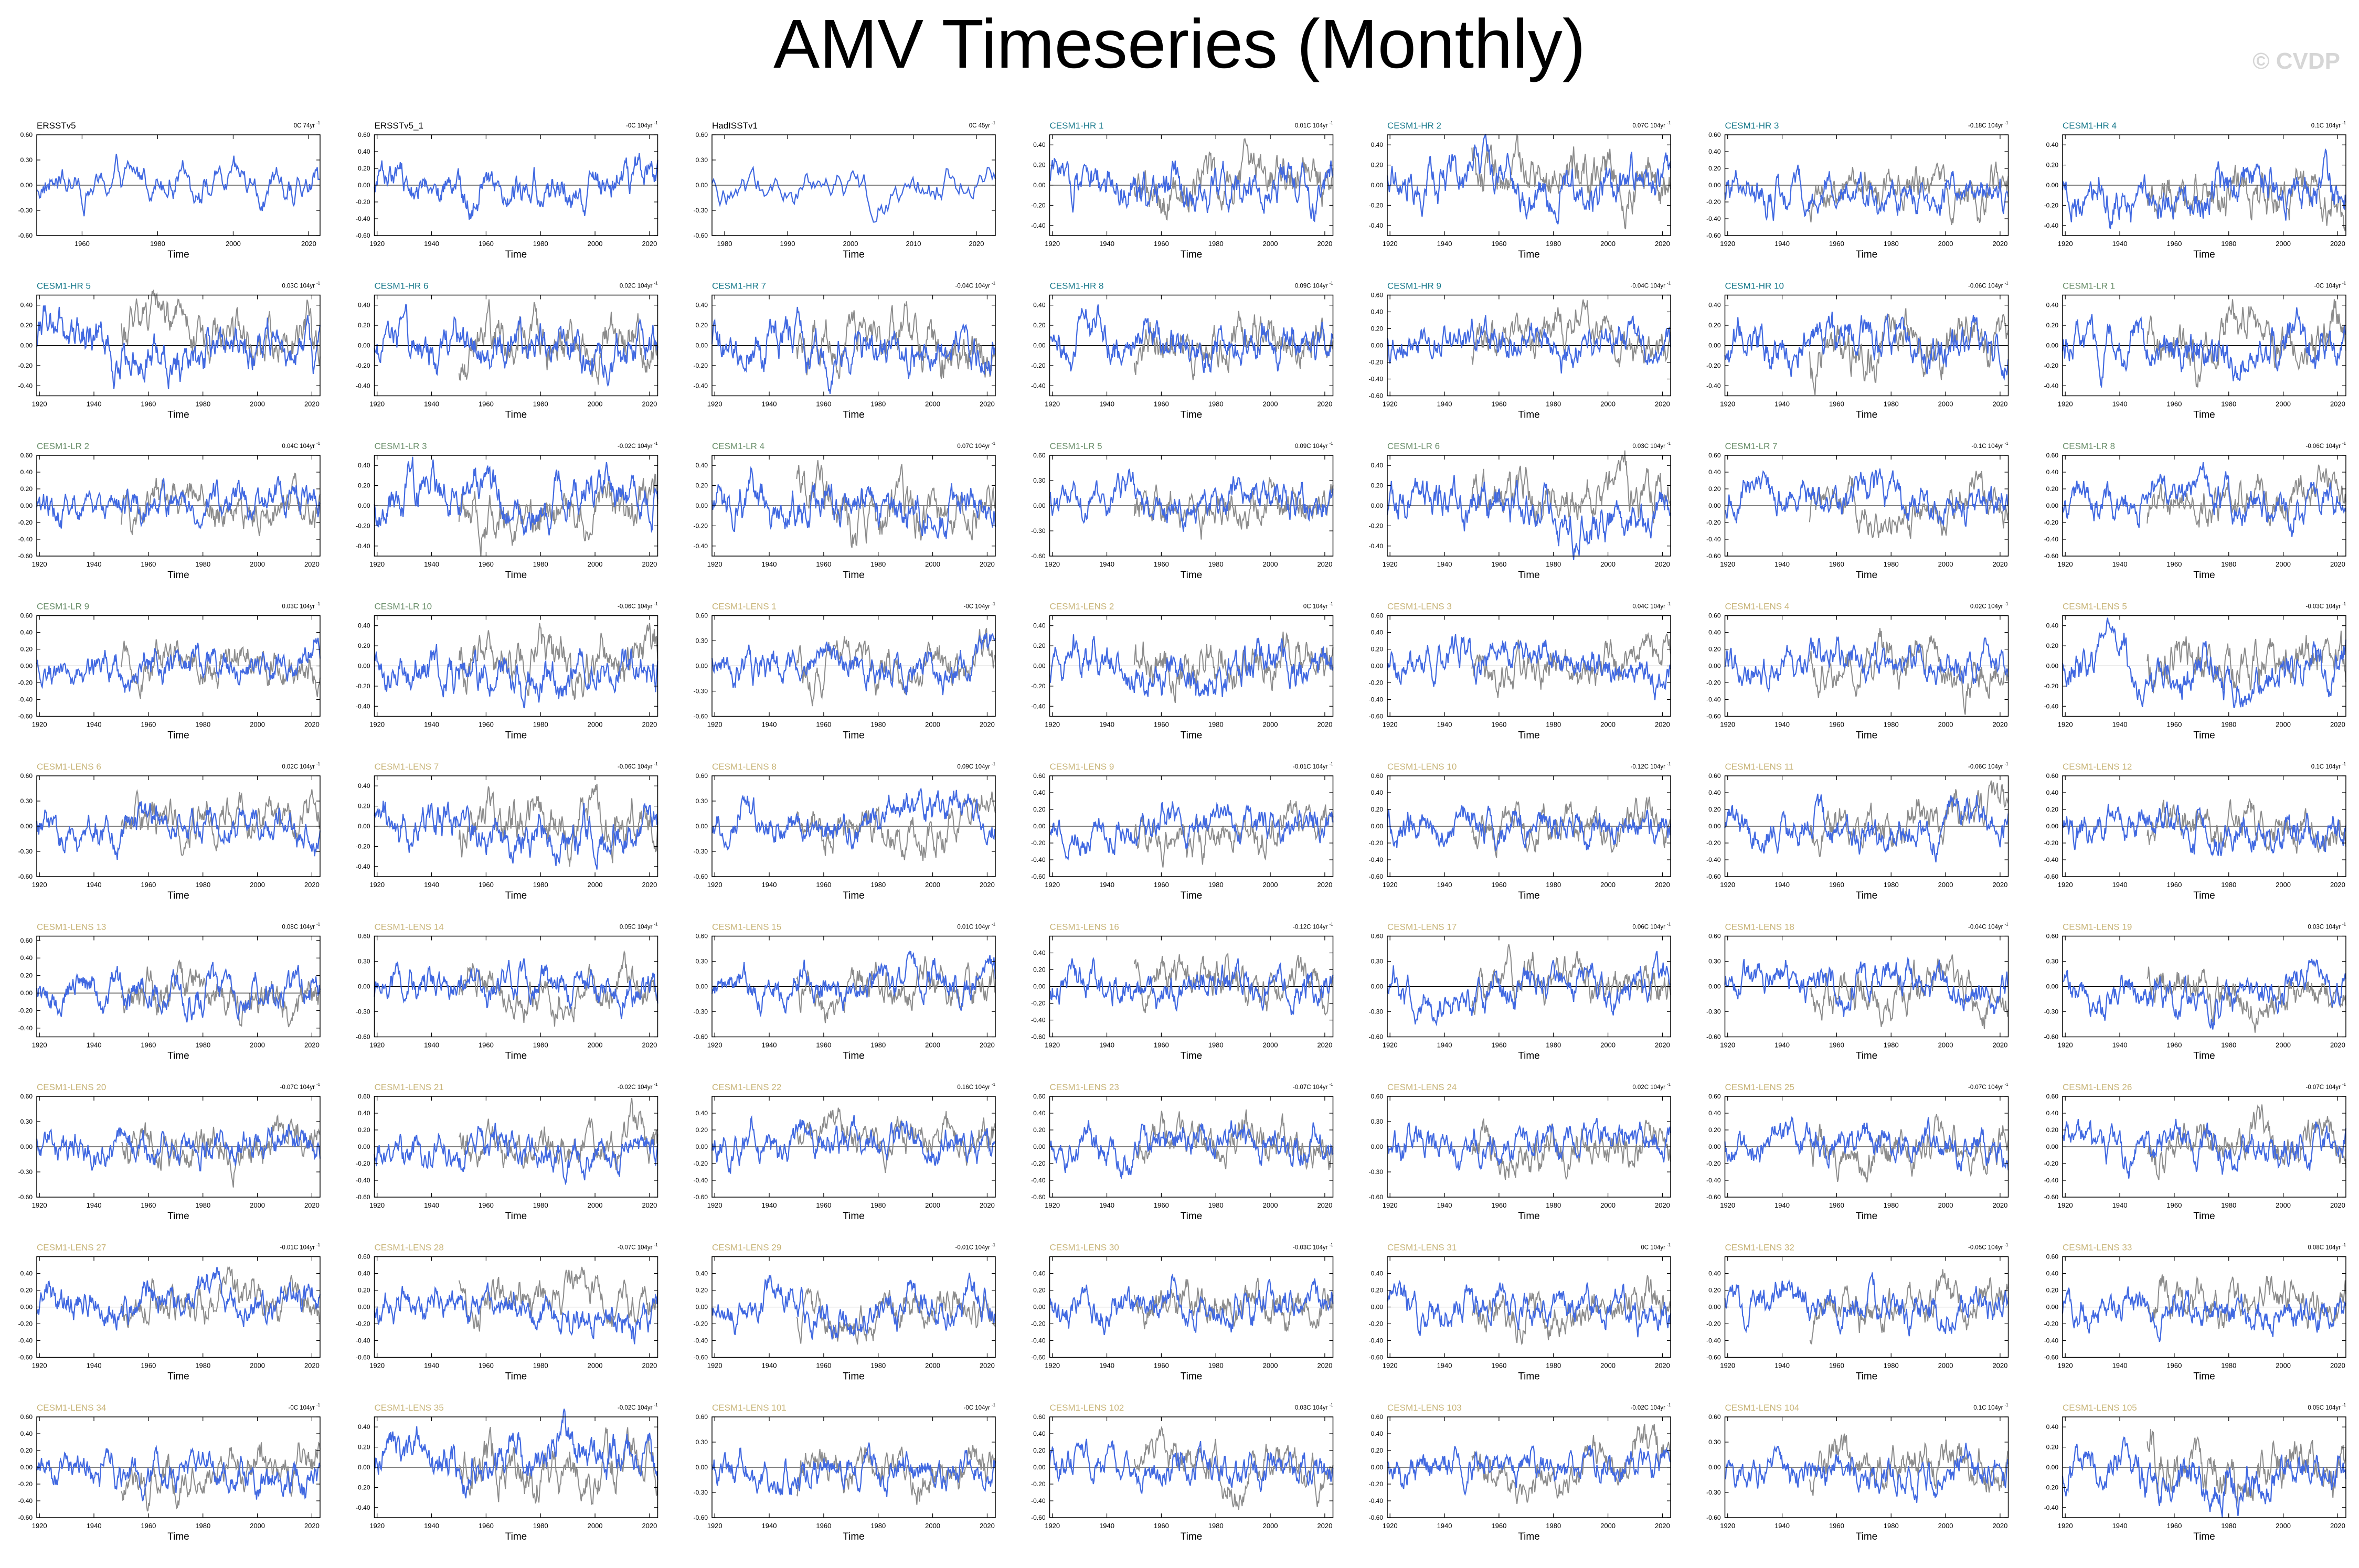  What do you see at coordinates (1310, 1248) in the screenshot?
I see `panel-trend-label: -0.03C 104yr` at bounding box center [1310, 1248].